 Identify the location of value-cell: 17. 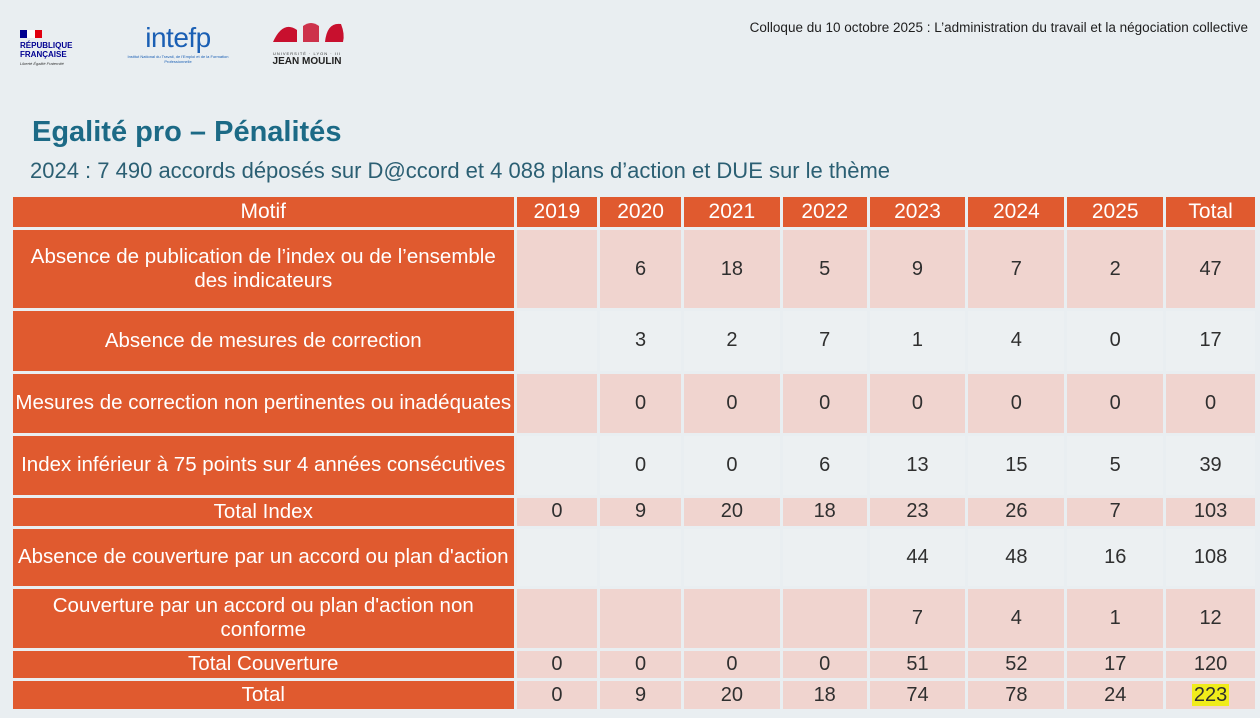
(1115, 664).